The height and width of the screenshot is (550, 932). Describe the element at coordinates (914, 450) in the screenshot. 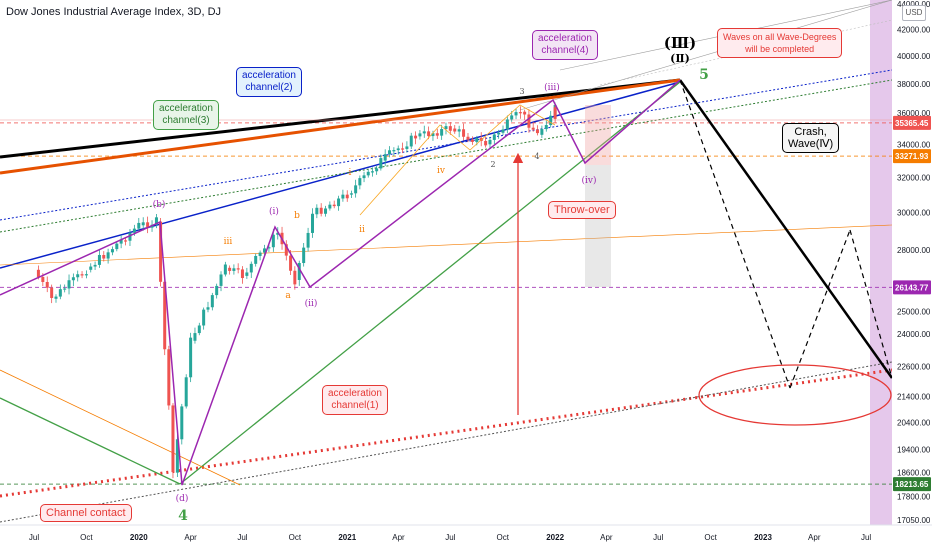

I see `price-tick: 19400.00` at that location.